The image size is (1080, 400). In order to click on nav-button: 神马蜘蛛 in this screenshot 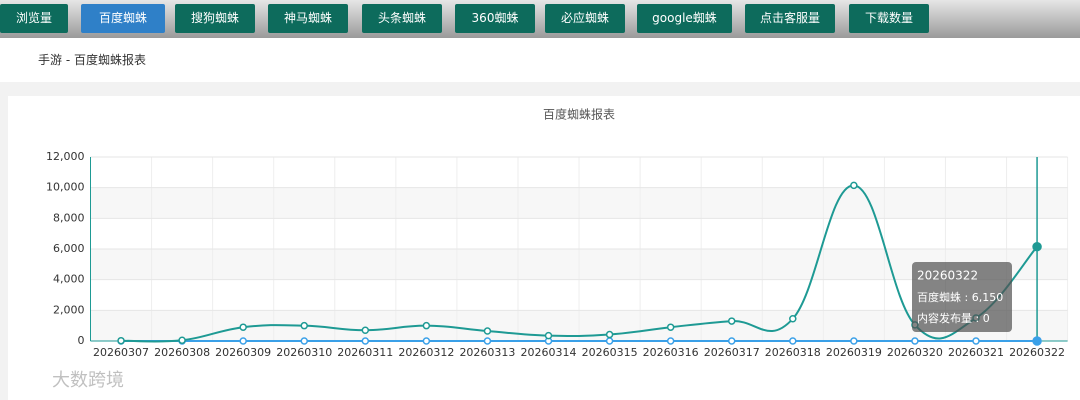, I will do `click(308, 18)`.